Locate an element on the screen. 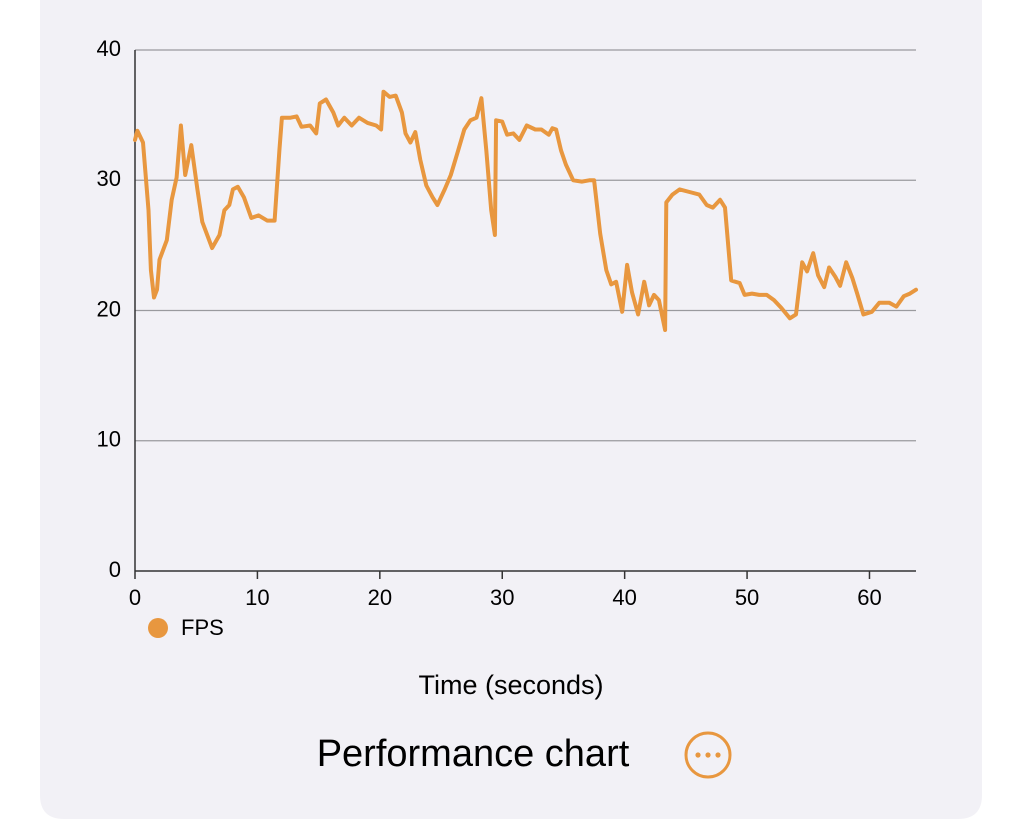  x-axis-label: Time (seconds) is located at coordinates (510, 685).